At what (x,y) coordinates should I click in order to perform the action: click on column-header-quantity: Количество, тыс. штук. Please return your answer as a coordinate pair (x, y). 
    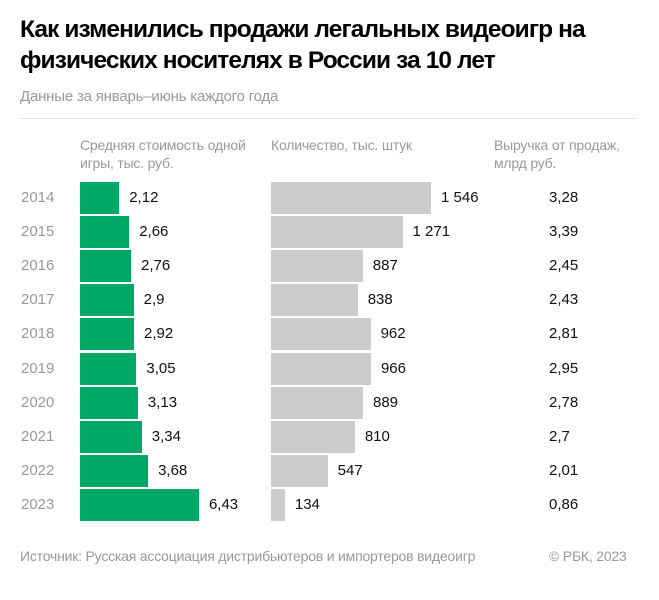
    Looking at the image, I should click on (341, 145).